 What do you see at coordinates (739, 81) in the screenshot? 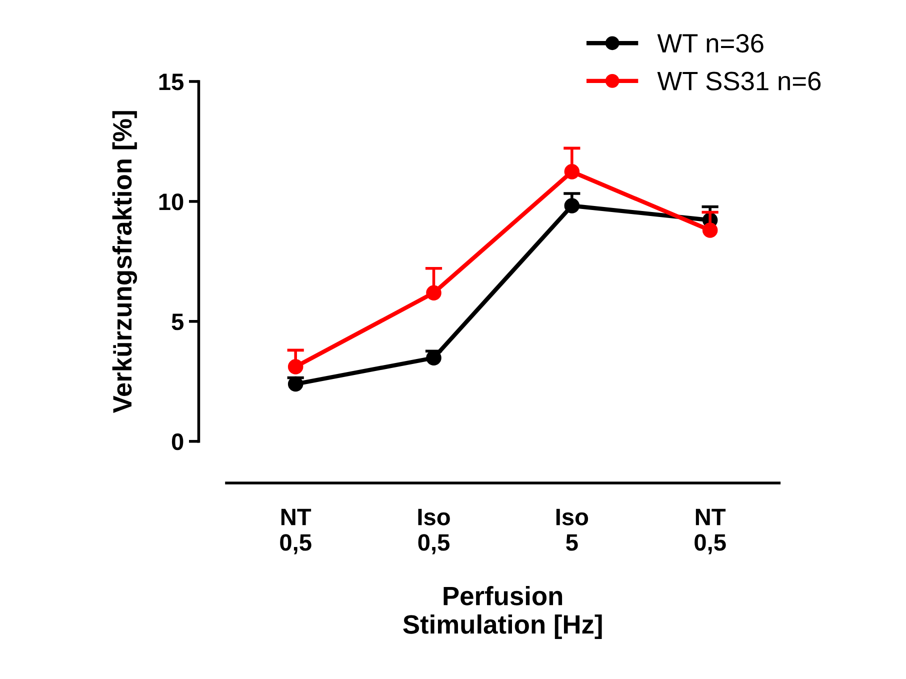
I see `legend-label: WT SS31 n=6` at bounding box center [739, 81].